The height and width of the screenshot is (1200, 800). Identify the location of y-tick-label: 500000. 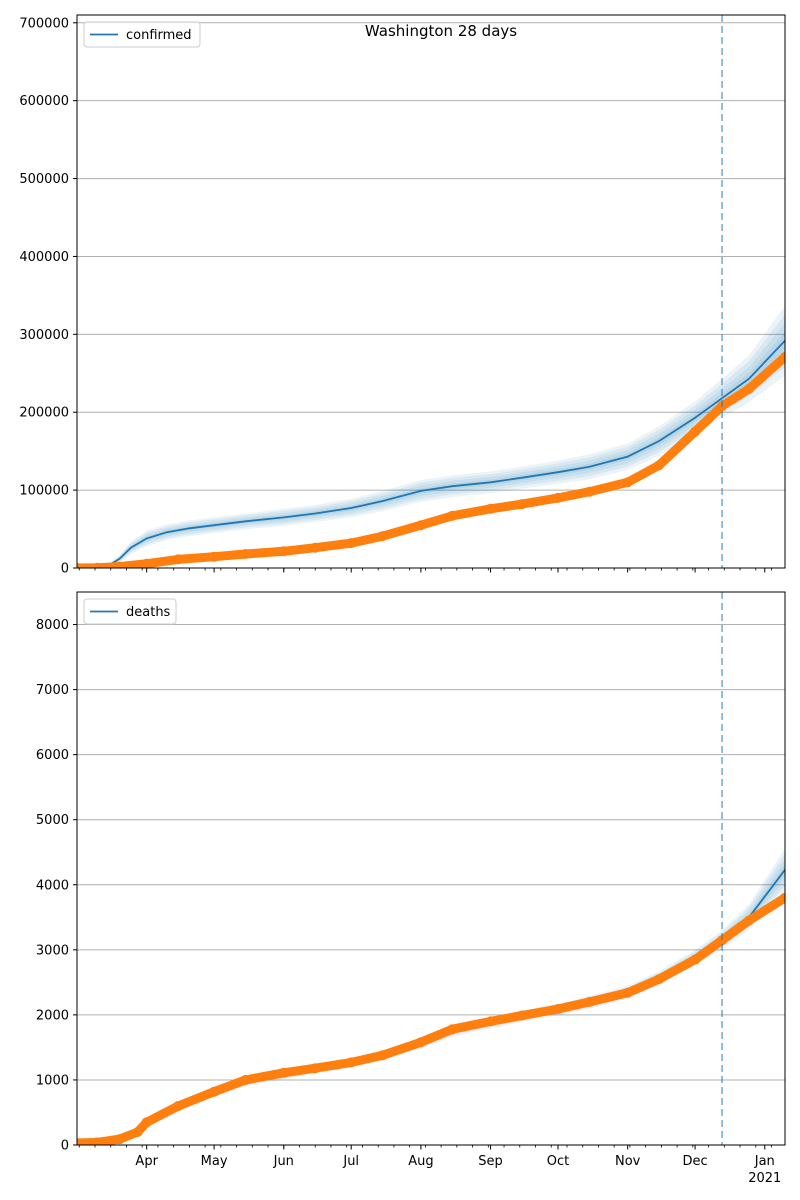
(44, 179).